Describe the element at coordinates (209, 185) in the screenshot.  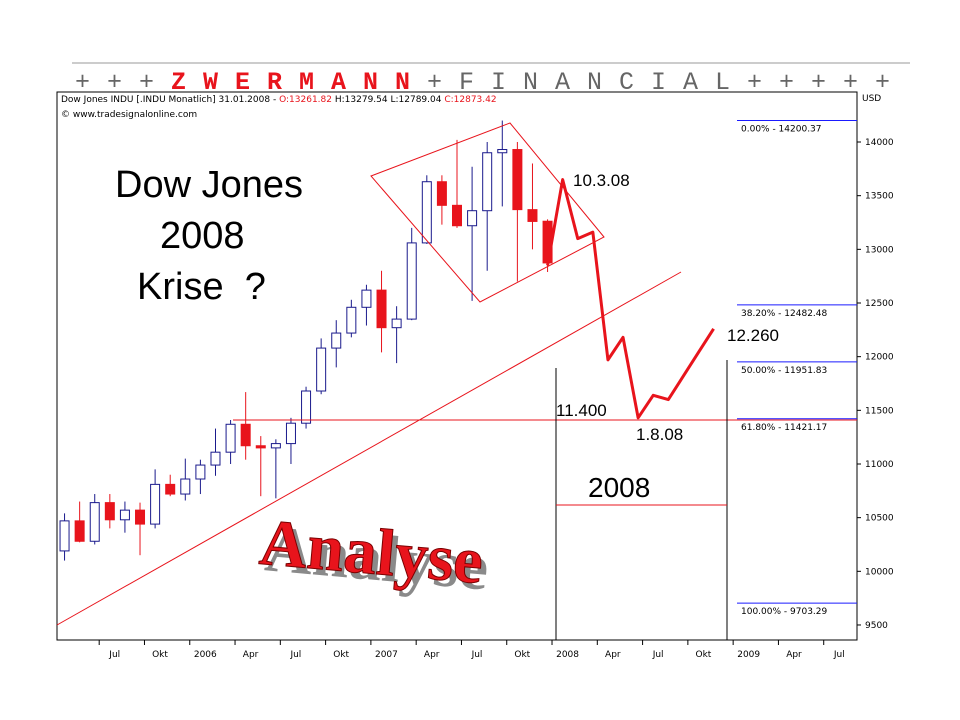
I see `title-line: Dow Jones` at that location.